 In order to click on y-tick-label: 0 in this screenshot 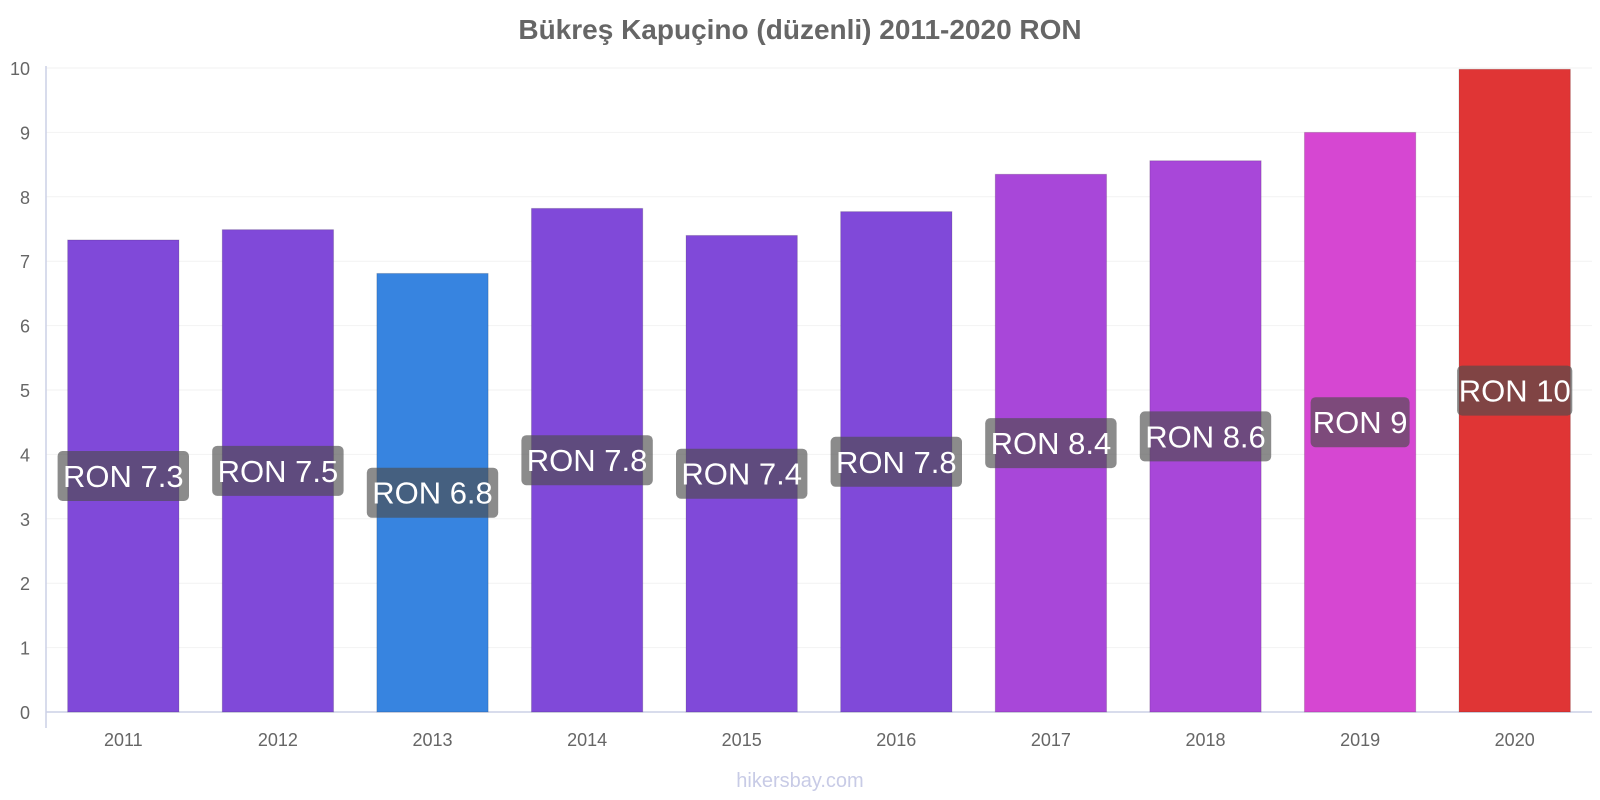, I will do `click(25, 713)`.